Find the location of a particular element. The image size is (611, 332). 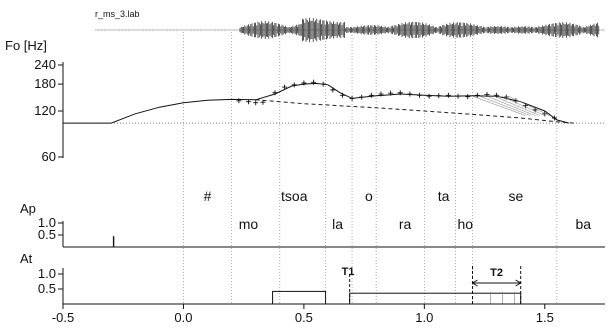

segment-label-upper: o is located at coordinates (369, 196).